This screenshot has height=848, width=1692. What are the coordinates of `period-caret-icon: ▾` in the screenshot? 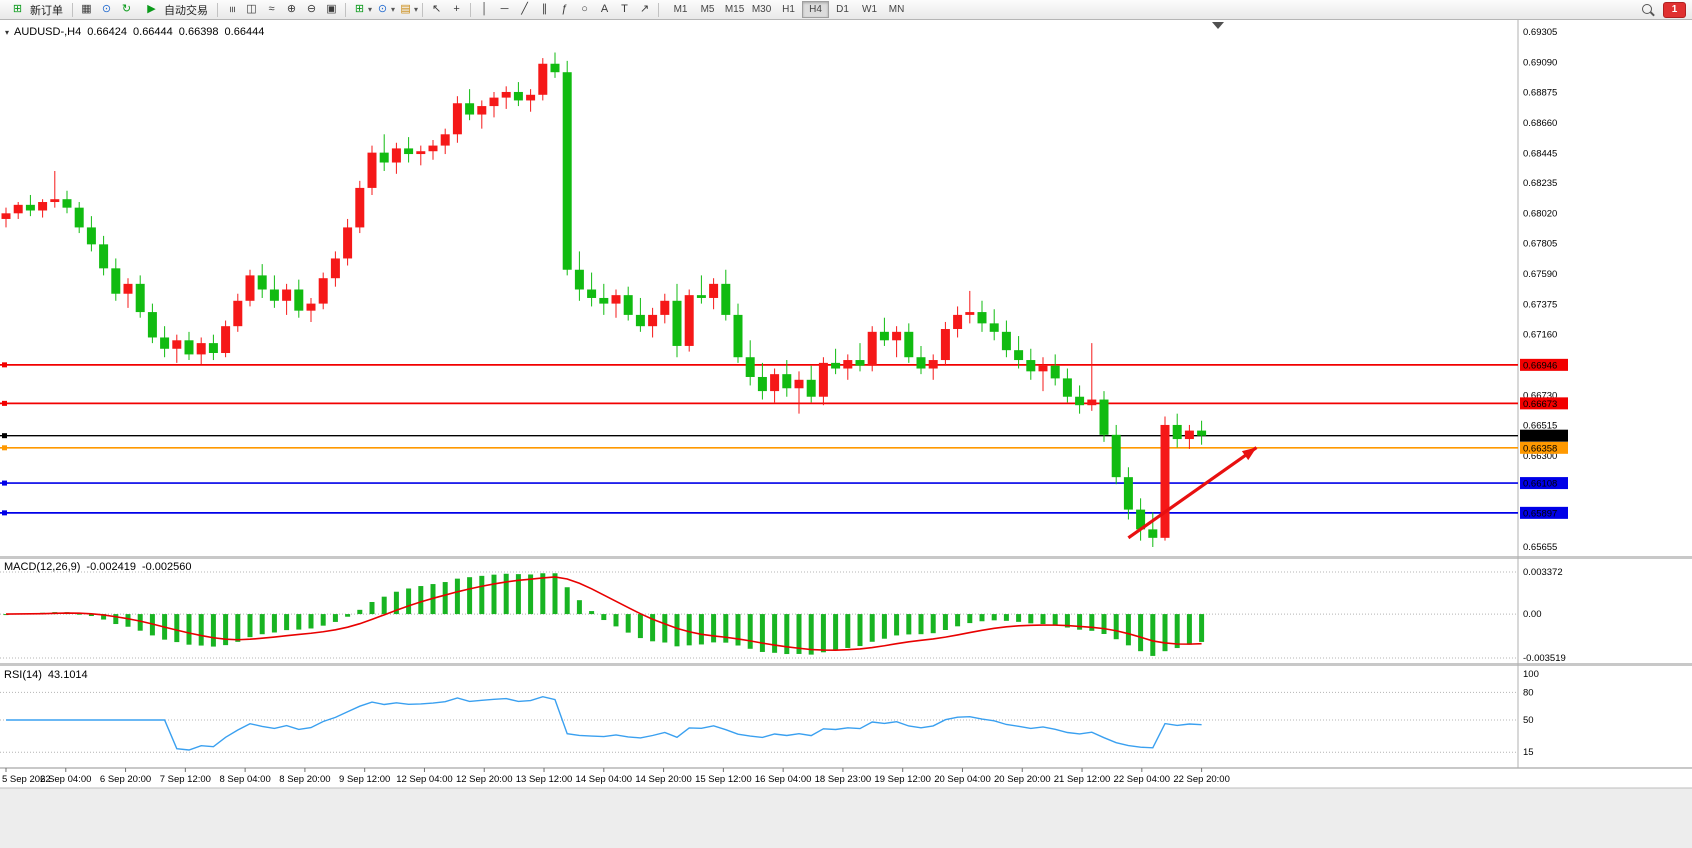 It's located at (393, 9).